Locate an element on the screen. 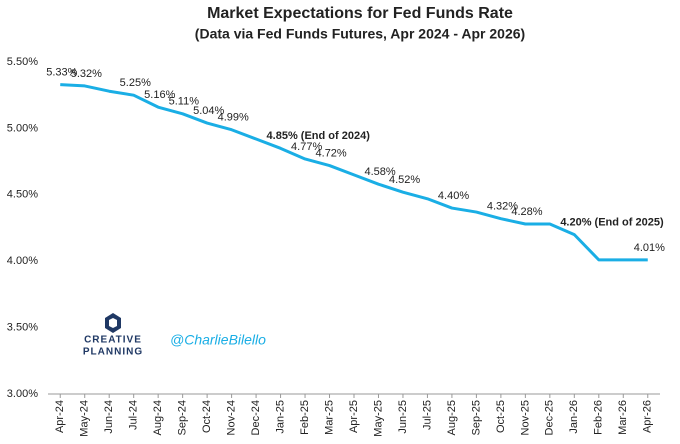  x-tick-label: Jun-25 is located at coordinates (403, 417).